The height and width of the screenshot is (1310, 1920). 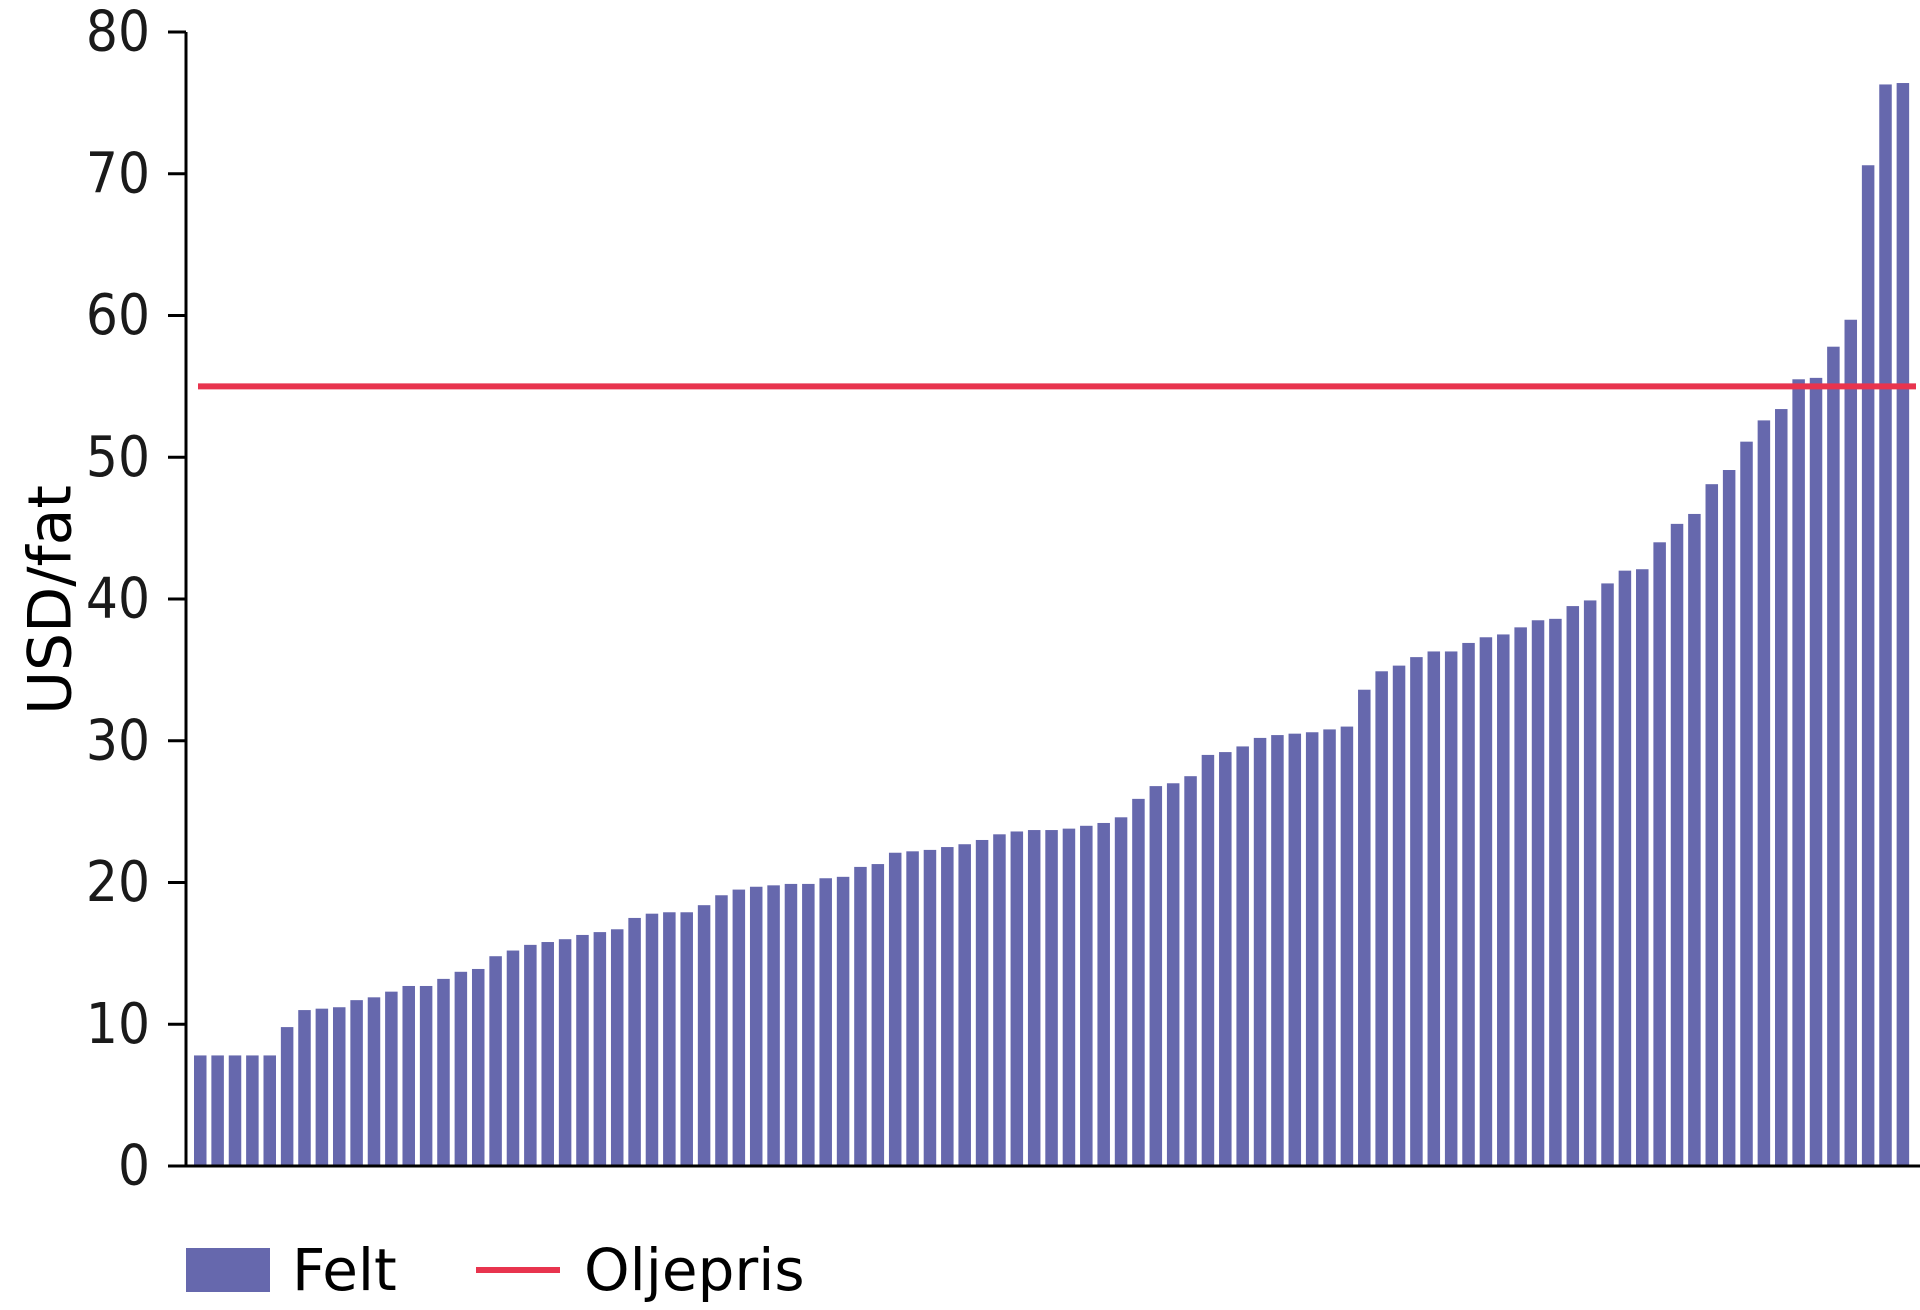 I want to click on y-tick-label: 80, so click(x=118, y=32).